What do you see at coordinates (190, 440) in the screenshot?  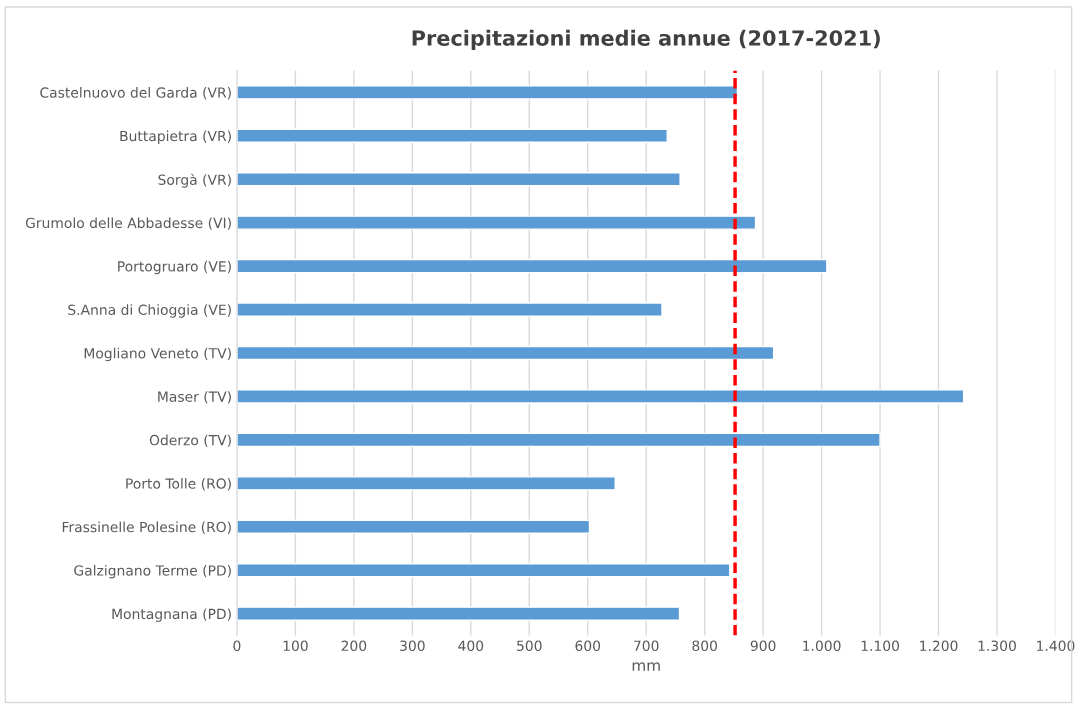 I see `y-tick-label: Oderzo (TV)` at bounding box center [190, 440].